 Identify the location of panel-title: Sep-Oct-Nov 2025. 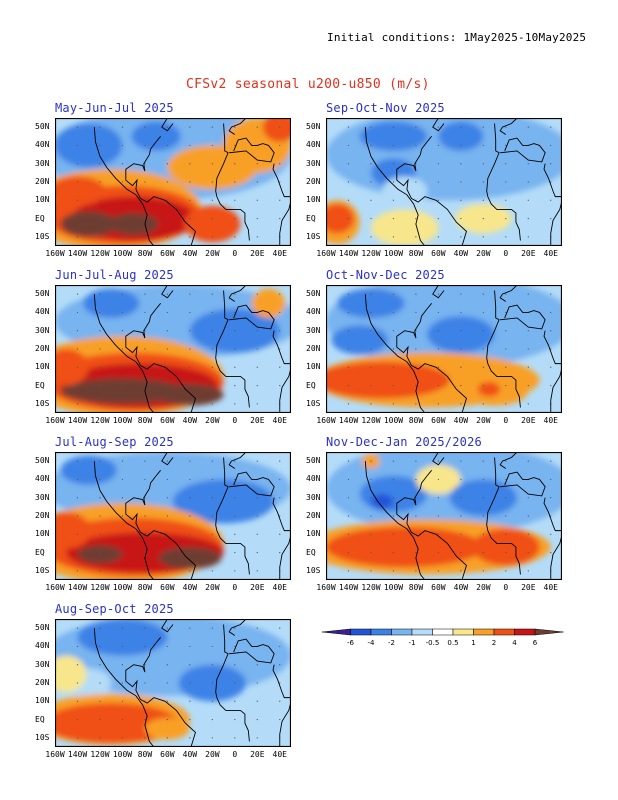
(385, 108).